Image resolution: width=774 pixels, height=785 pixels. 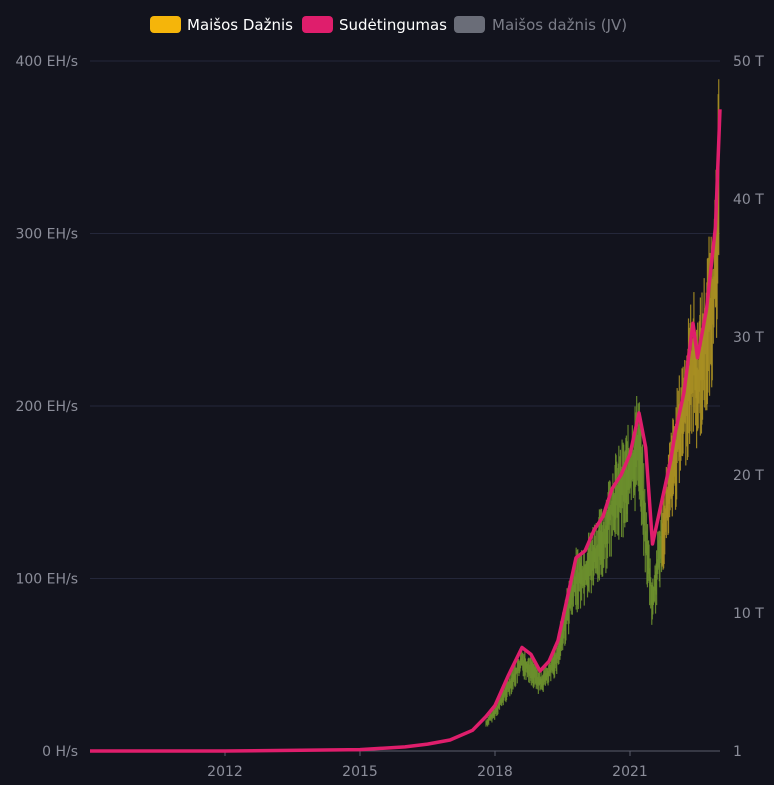 I want to click on right-axis-tick-label: 30 T, so click(x=748, y=338).